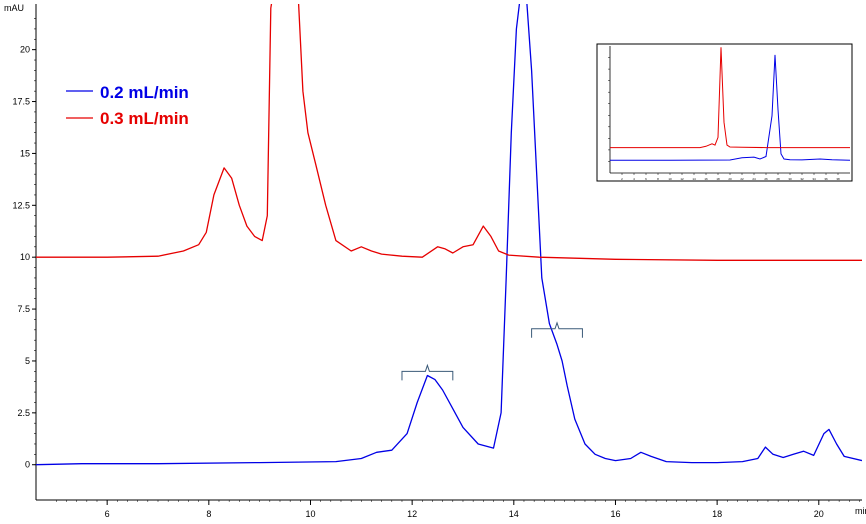 This screenshot has width=866, height=524. I want to click on inset-x-tick-label: 18, so click(718, 179).